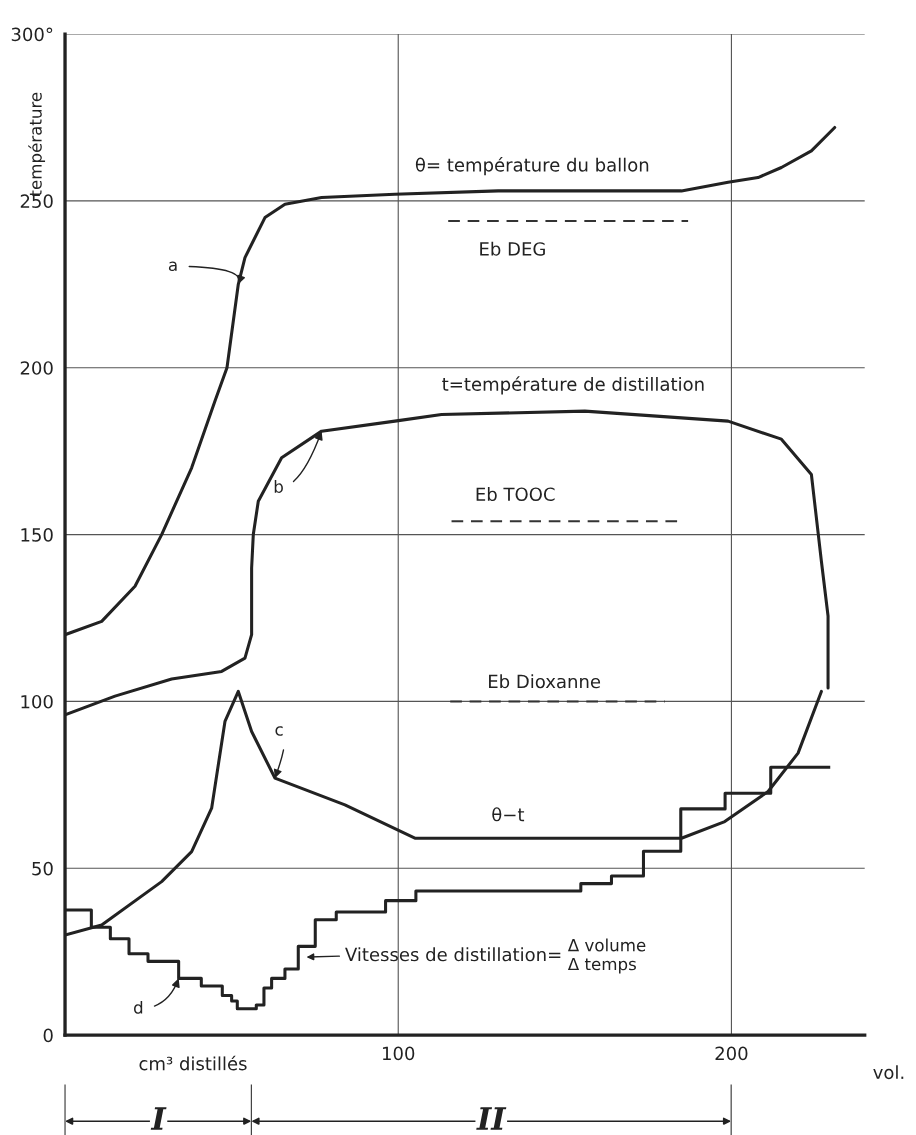  Describe the element at coordinates (37, 535) in the screenshot. I see `y-tick-label: 150` at that location.